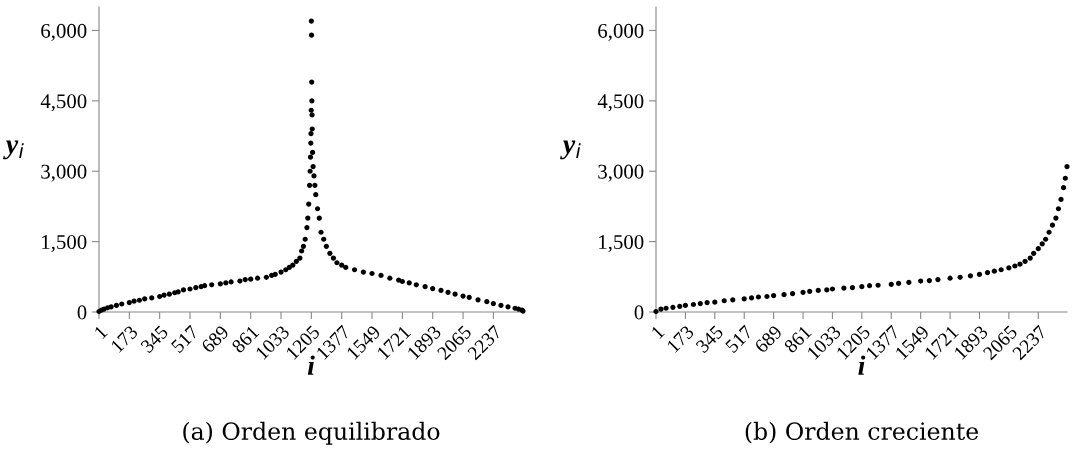 The image size is (1073, 456). Describe the element at coordinates (862, 432) in the screenshot. I see `text: (b) Orden creciente` at that location.